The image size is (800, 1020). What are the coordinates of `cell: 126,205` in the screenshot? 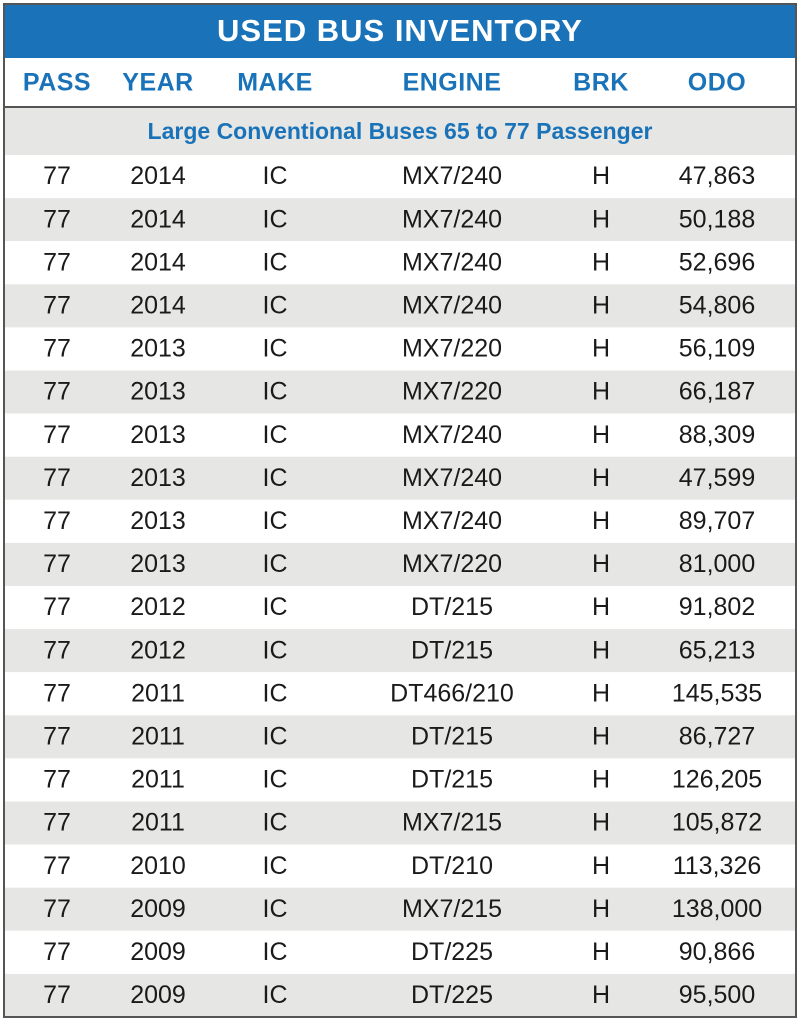 It's located at (717, 780).